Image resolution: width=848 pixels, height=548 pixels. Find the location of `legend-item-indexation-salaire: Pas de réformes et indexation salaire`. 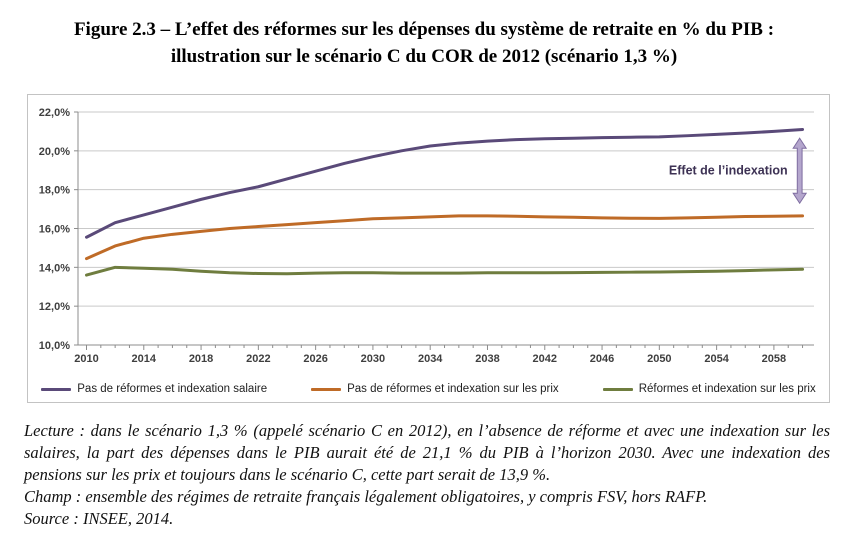

legend-item-indexation-salaire: Pas de réformes et indexation salaire is located at coordinates (154, 389).